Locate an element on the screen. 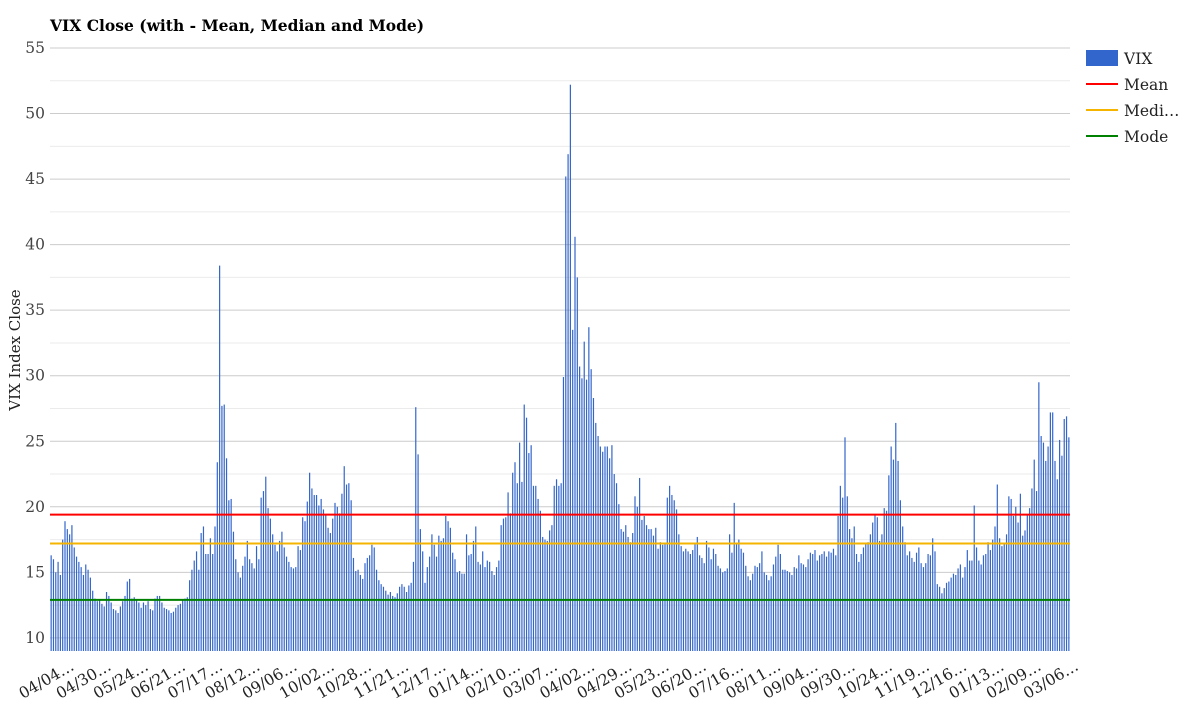 The image size is (1200, 707). y-tick-label: 15 is located at coordinates (35, 572).